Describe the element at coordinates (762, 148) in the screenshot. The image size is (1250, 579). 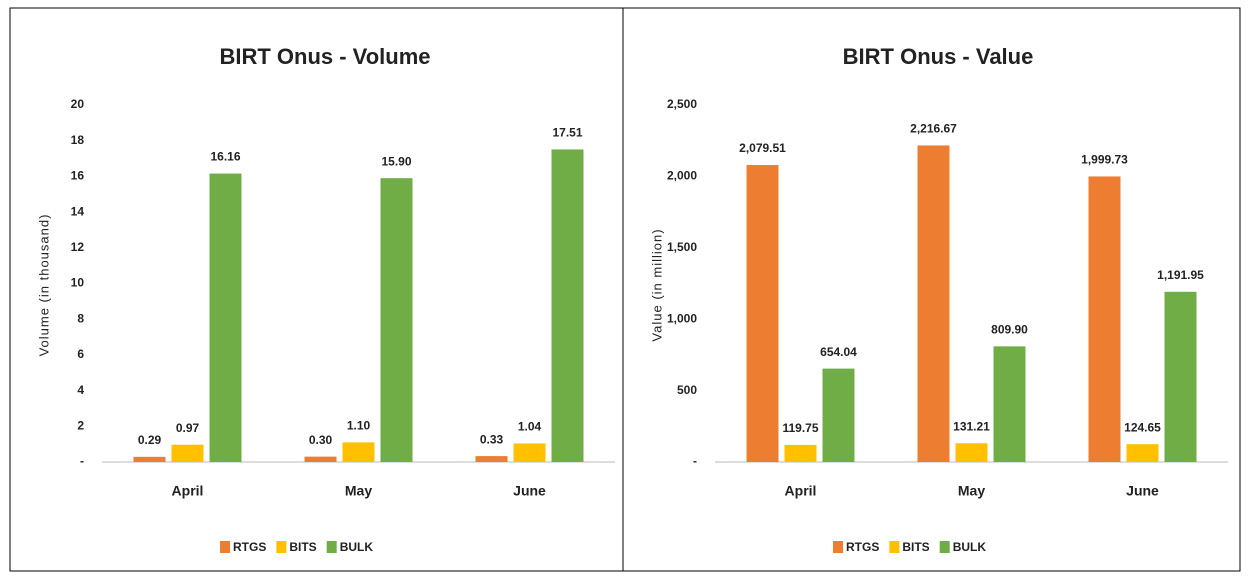
I see `data-label: 2,079.51` at that location.